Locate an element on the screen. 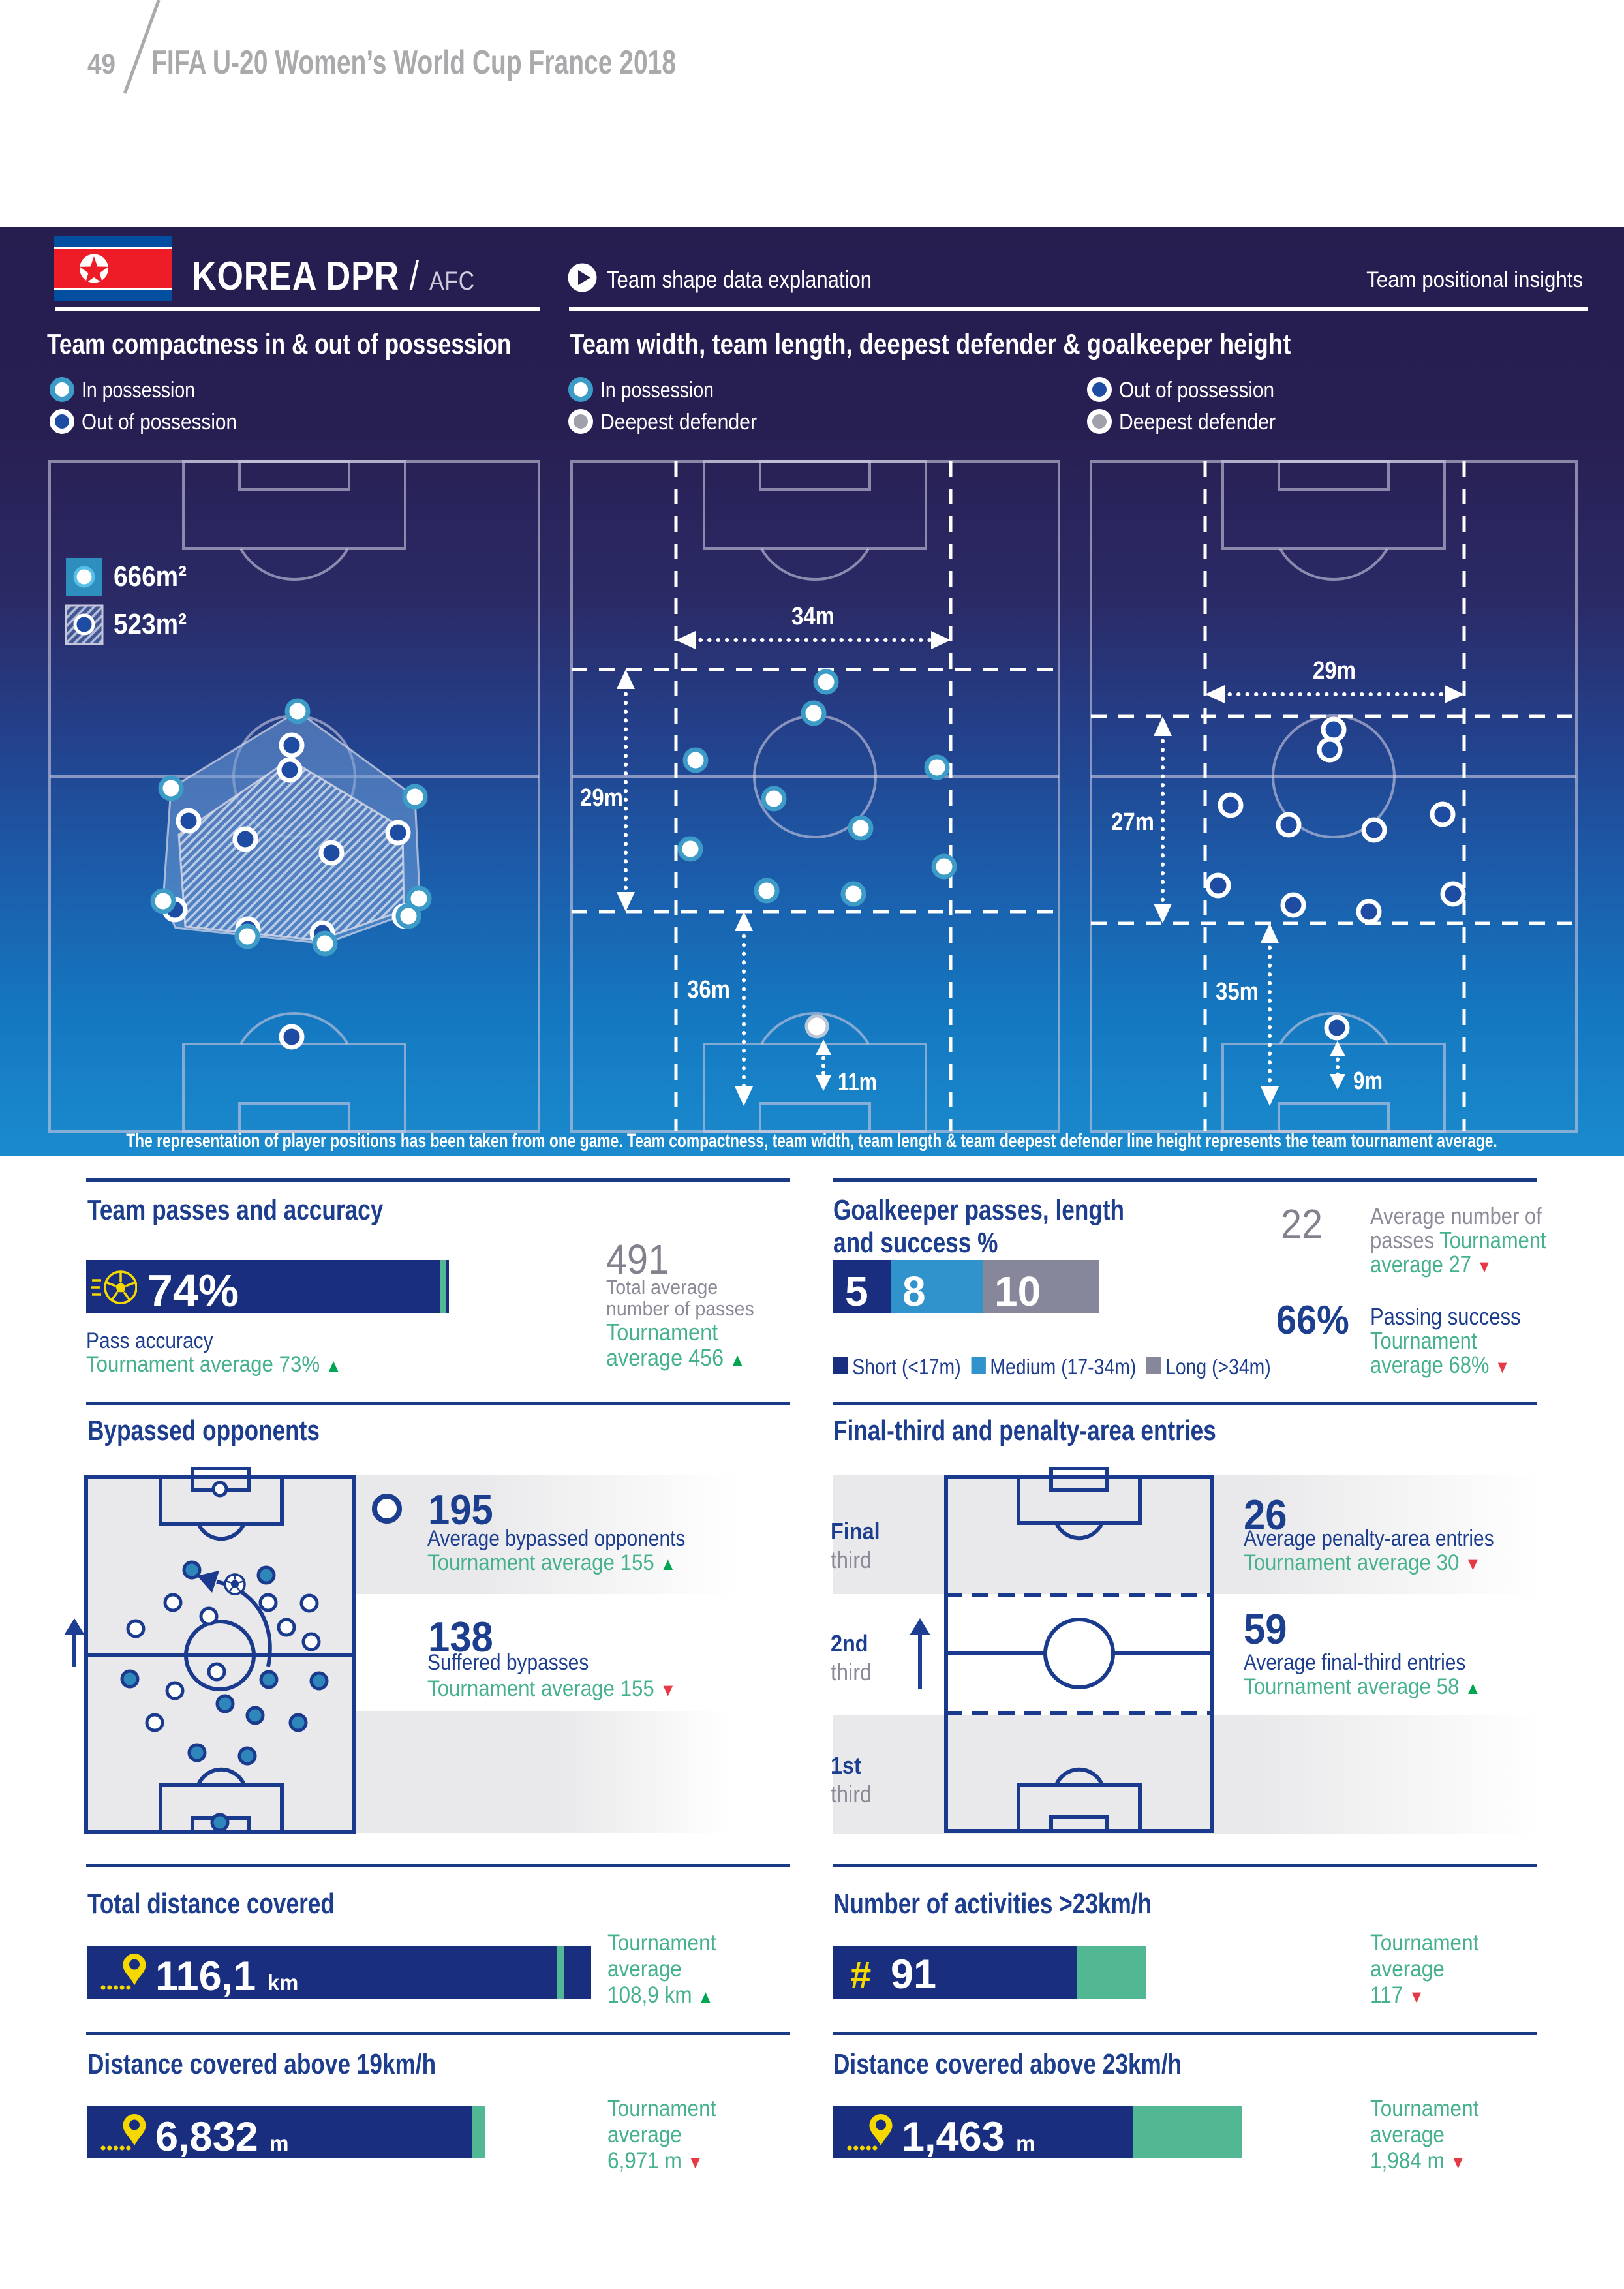 Image resolution: width=1624 pixels, height=2289 pixels. svg-text: 9m is located at coordinates (1368, 1081).